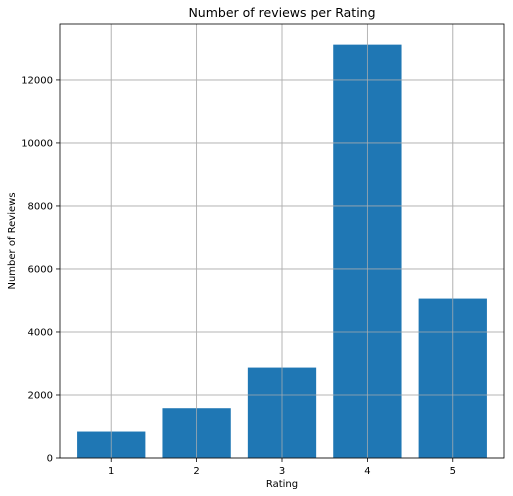  What do you see at coordinates (40, 206) in the screenshot?
I see `y-tick-label: 8000` at bounding box center [40, 206].